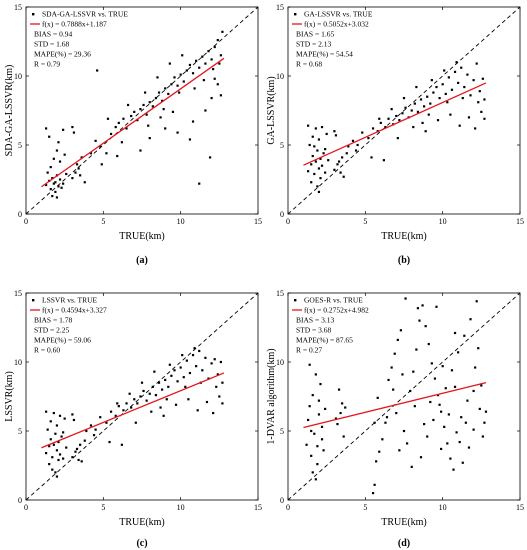 The width and height of the screenshot is (527, 550). Describe the element at coordinates (70, 300) in the screenshot. I see `legend-series-label: LSSVR vs. TRUE` at that location.